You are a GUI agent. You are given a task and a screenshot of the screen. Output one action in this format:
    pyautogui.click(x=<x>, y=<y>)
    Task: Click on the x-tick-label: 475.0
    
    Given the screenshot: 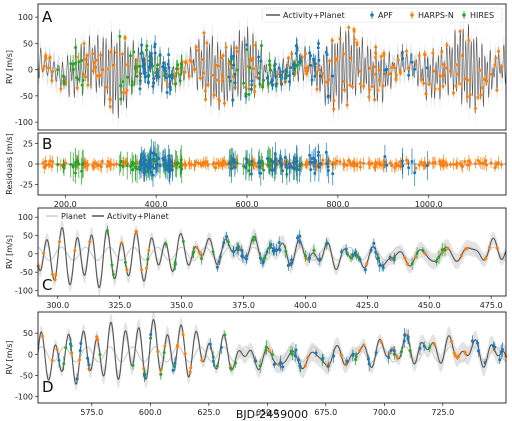 What is the action you would take?
    pyautogui.click(x=491, y=305)
    